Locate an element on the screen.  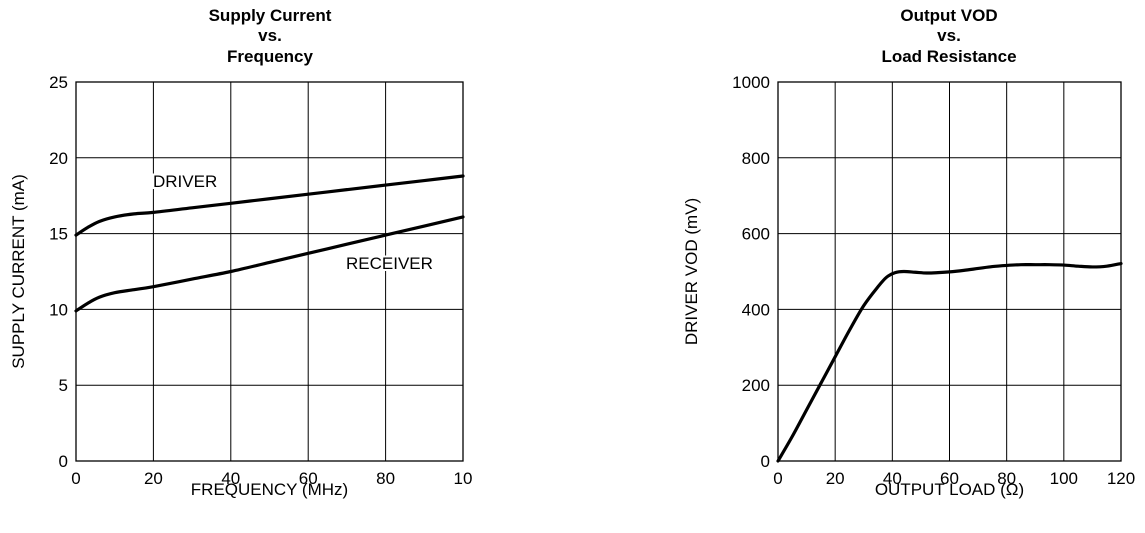
output-vod-y-tick-label-5: 1000 is located at coordinates (751, 82).